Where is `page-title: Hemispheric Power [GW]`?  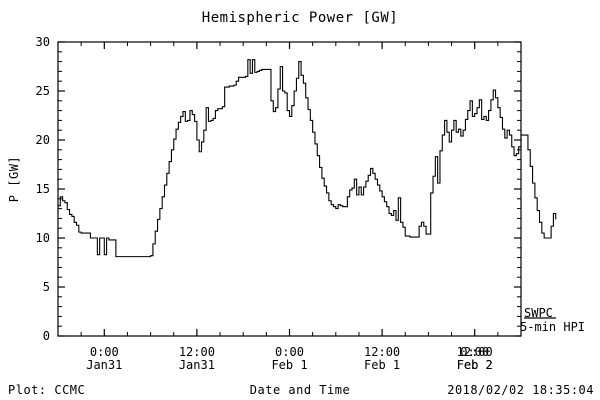
page-title: Hemispheric Power [GW] is located at coordinates (300, 18).